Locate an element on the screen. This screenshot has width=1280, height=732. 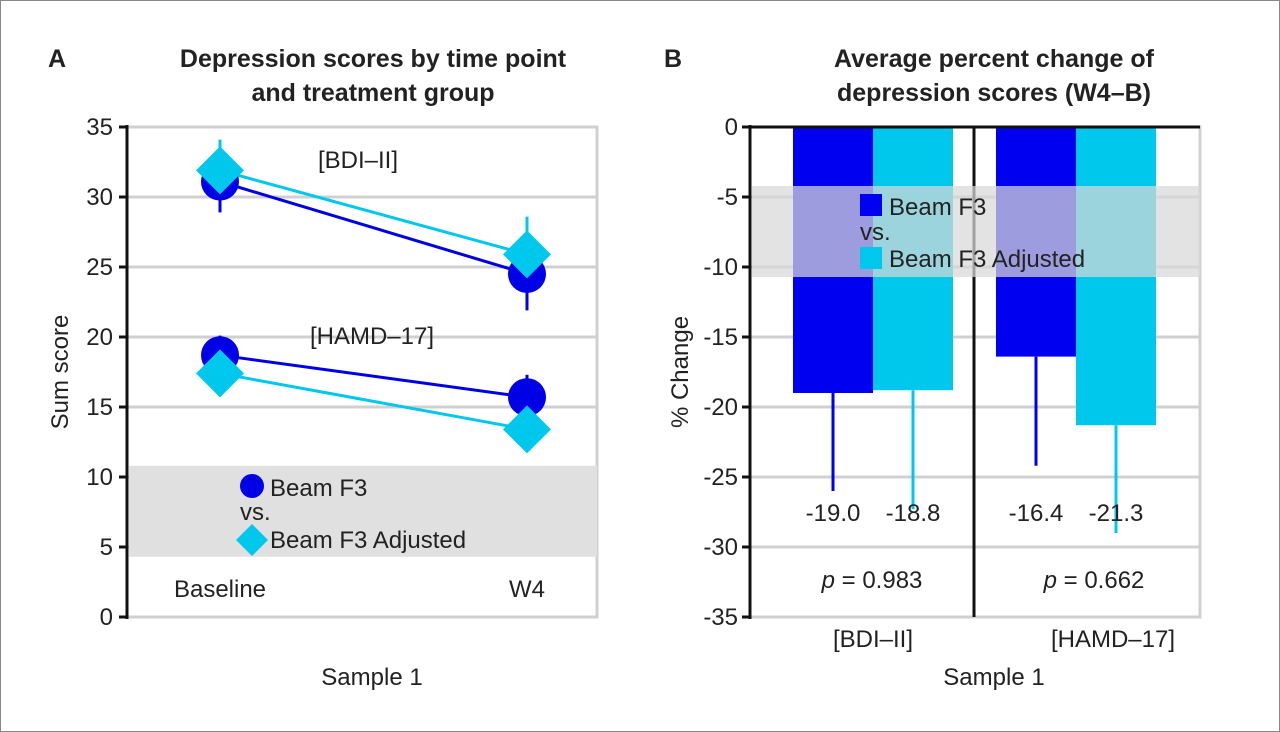
legend-b-item-3: Beam F3 Adjusted is located at coordinates (987, 259).